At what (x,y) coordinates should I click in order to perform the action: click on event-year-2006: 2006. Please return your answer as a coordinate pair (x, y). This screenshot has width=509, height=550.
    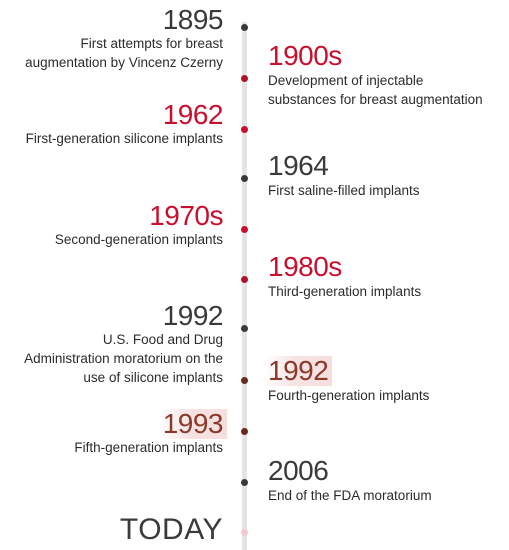
    Looking at the image, I should click on (298, 470).